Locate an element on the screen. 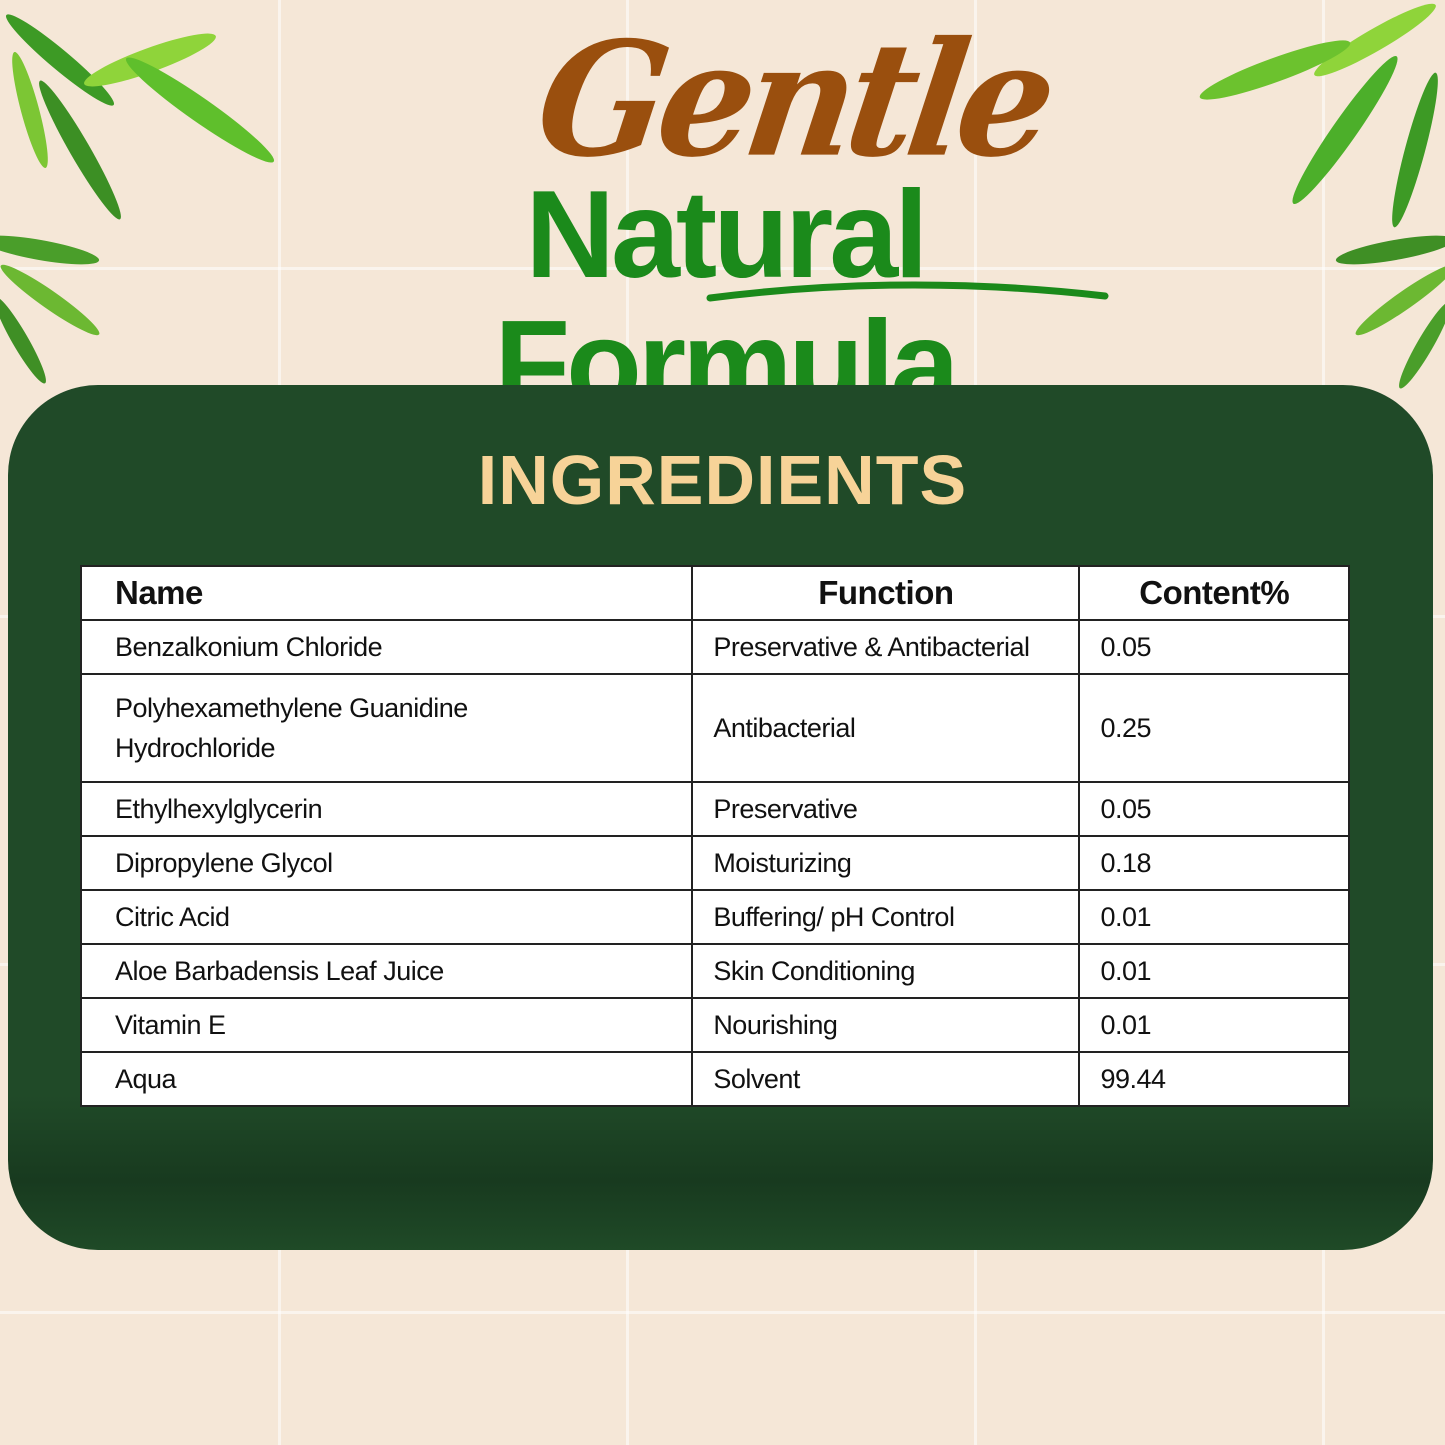 This screenshot has height=1445, width=1445. table-row: Citric Acid Buffering/ pH Control 0.01 is located at coordinates (714, 917).